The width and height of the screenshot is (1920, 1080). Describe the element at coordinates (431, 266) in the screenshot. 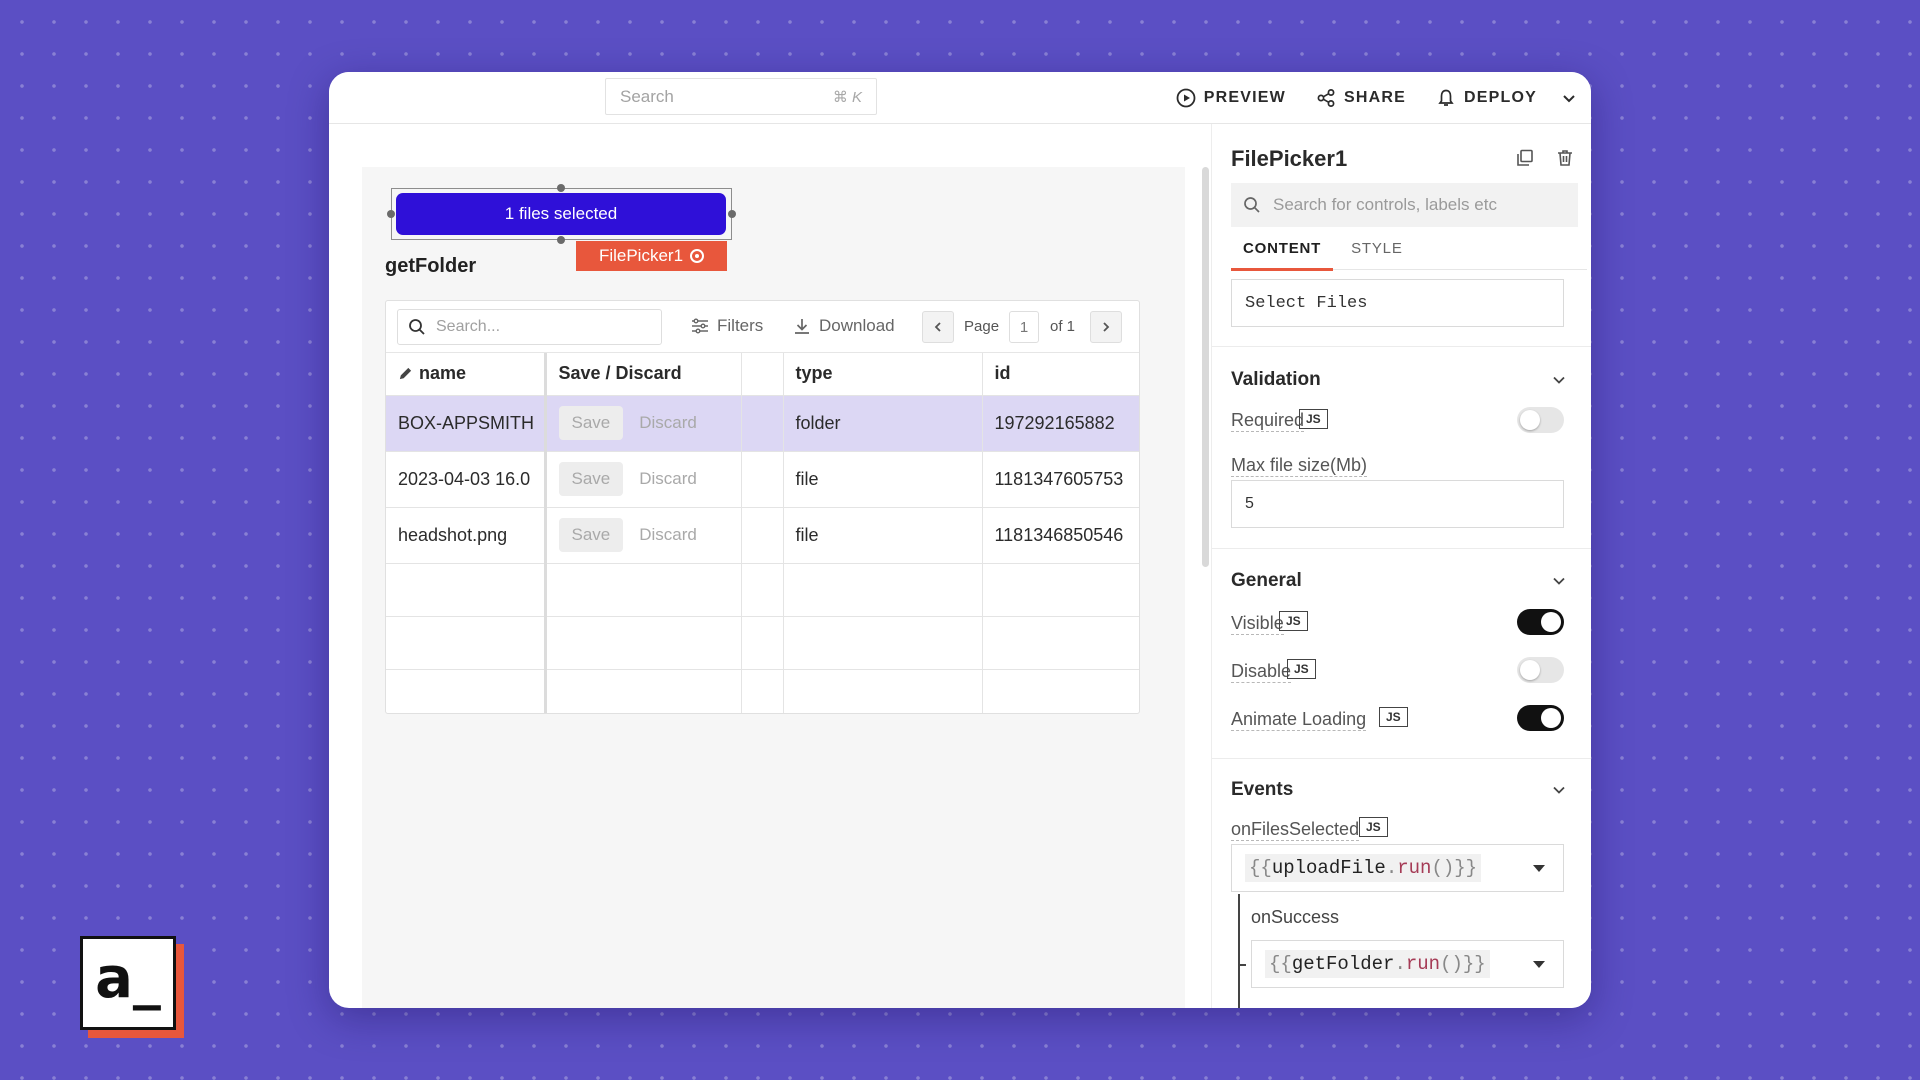

I see `table-title: getFolder` at that location.